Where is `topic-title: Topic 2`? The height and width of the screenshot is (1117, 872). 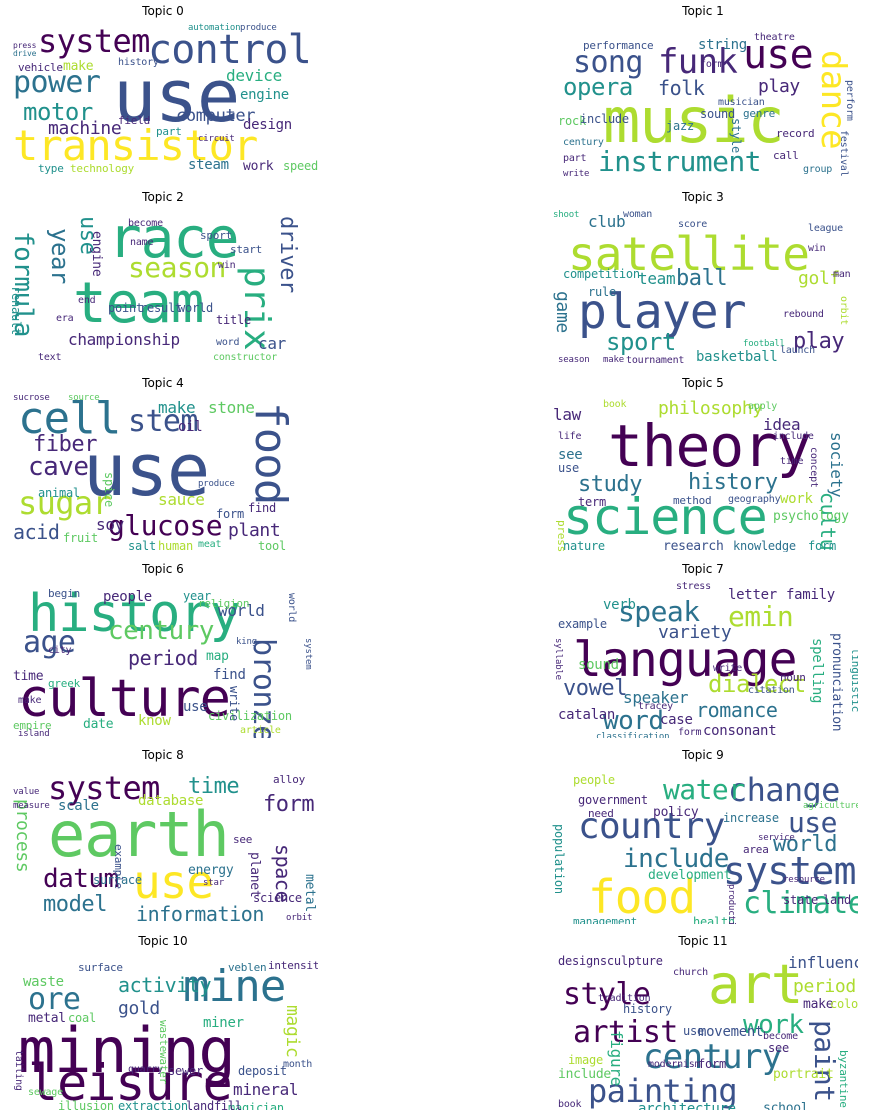 topic-title: Topic 2 is located at coordinates (163, 197).